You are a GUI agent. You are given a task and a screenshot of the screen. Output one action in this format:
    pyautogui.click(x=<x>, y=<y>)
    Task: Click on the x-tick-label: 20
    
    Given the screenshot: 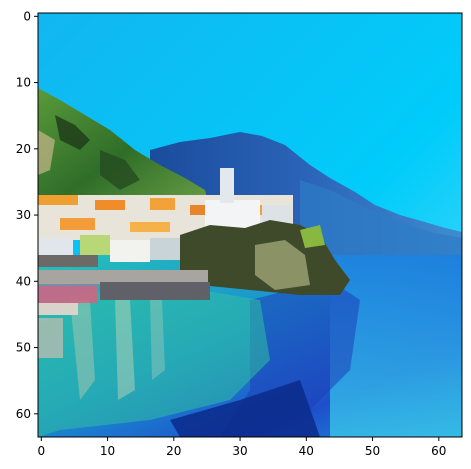 What is the action you would take?
    pyautogui.click(x=173, y=451)
    